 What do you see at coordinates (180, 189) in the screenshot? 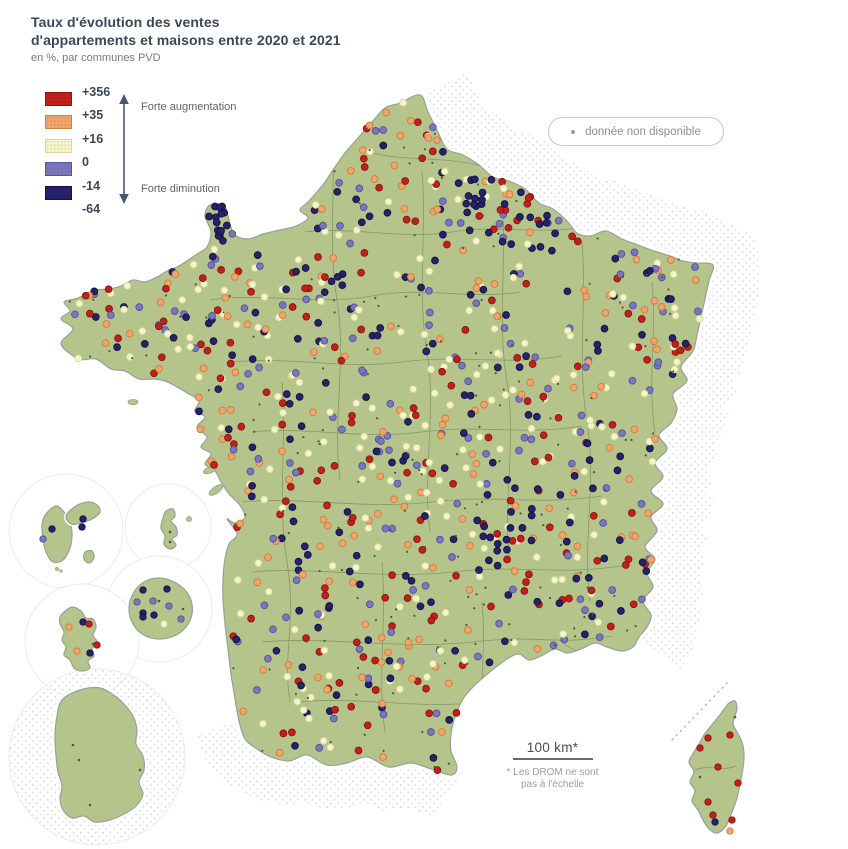
I see `legend-arrow-bottom-label: Forte diminution` at bounding box center [180, 189].